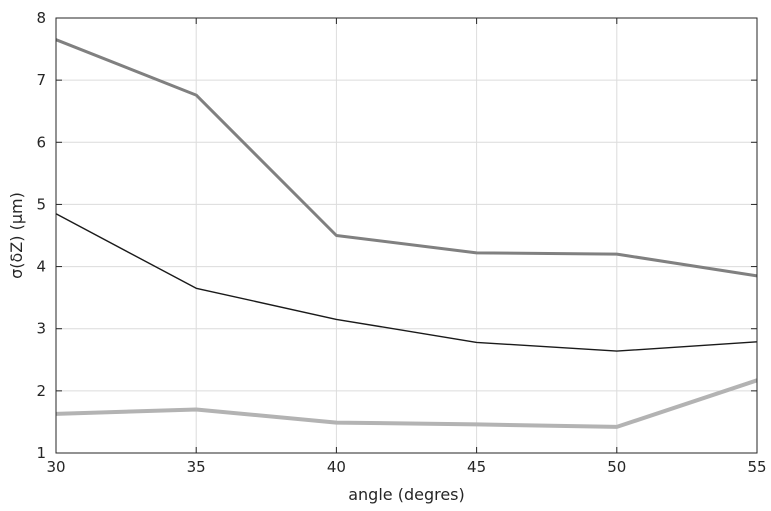 This screenshot has width=771, height=511. Describe the element at coordinates (55, 467) in the screenshot. I see `x-tick-label: 30` at that location.